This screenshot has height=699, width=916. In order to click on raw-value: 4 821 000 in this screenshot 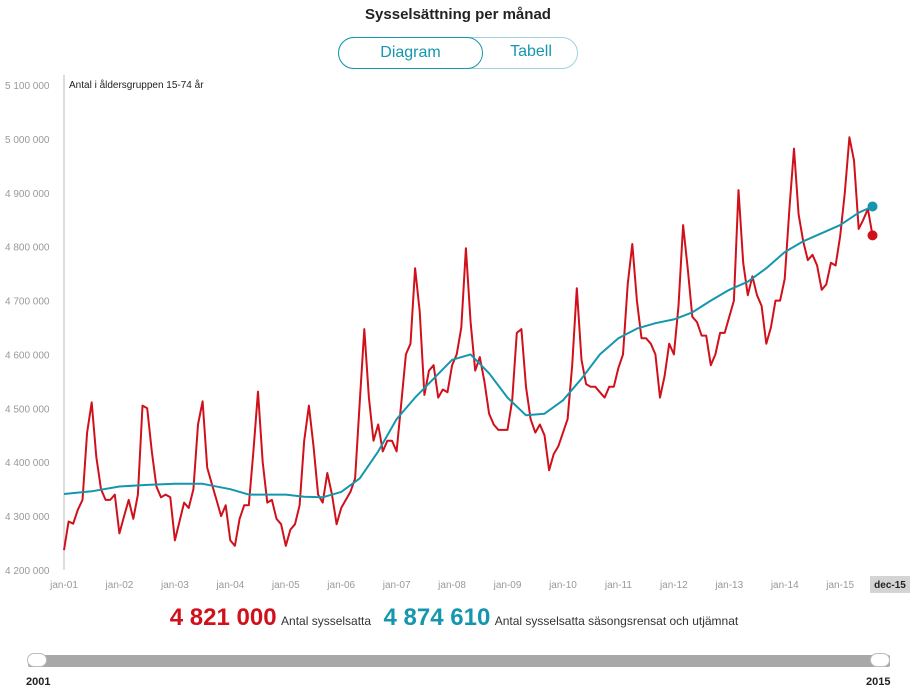, I will do `click(223, 617)`.